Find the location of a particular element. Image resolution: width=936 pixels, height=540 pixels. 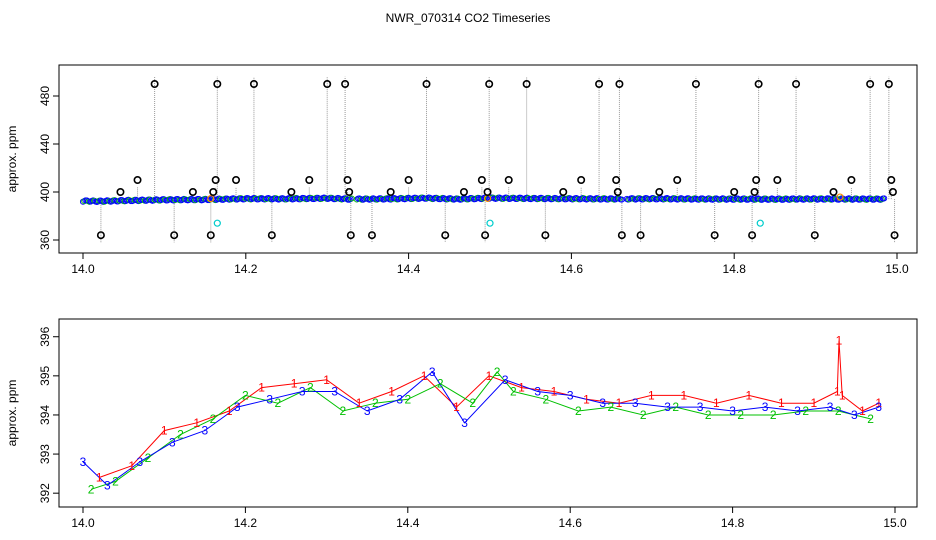

chart-title: NWR_070314 CO2 Timeseries is located at coordinates (468, 18).